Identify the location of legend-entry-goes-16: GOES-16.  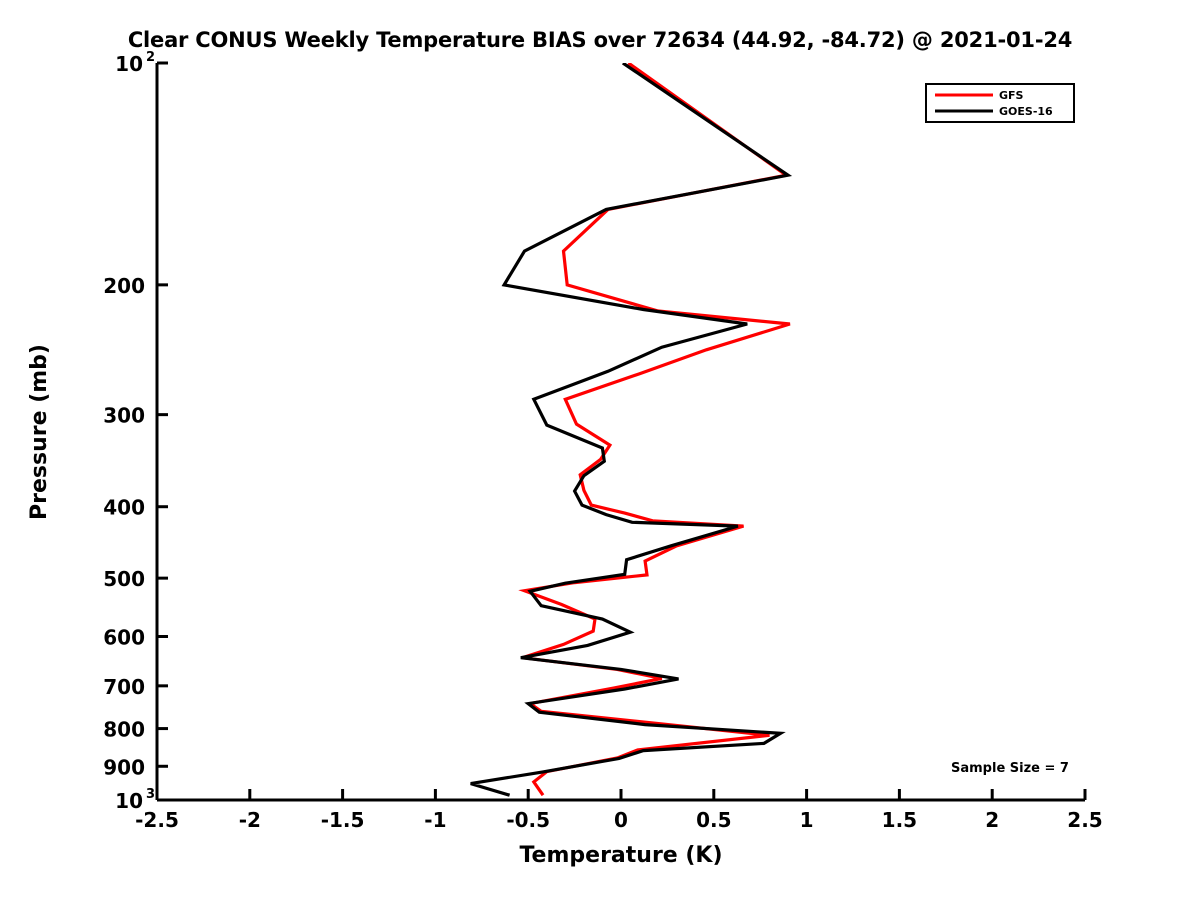
(994, 111).